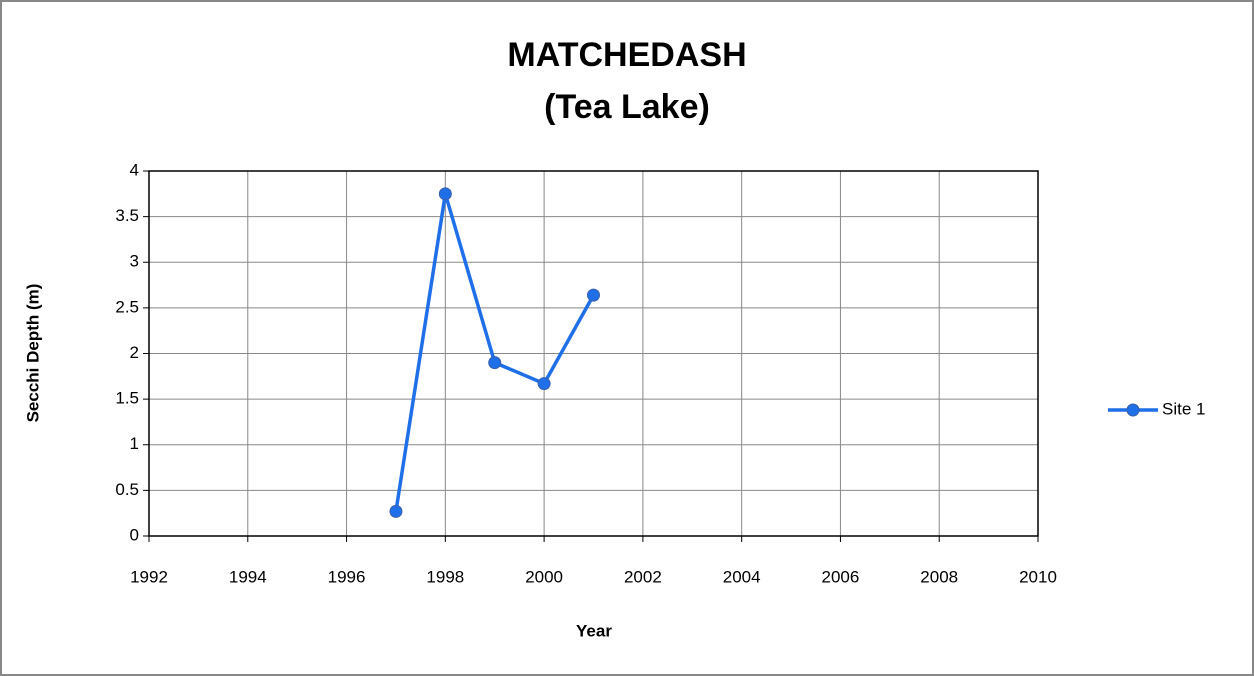  Describe the element at coordinates (643, 576) in the screenshot. I see `x-tick-label: 2002` at that location.